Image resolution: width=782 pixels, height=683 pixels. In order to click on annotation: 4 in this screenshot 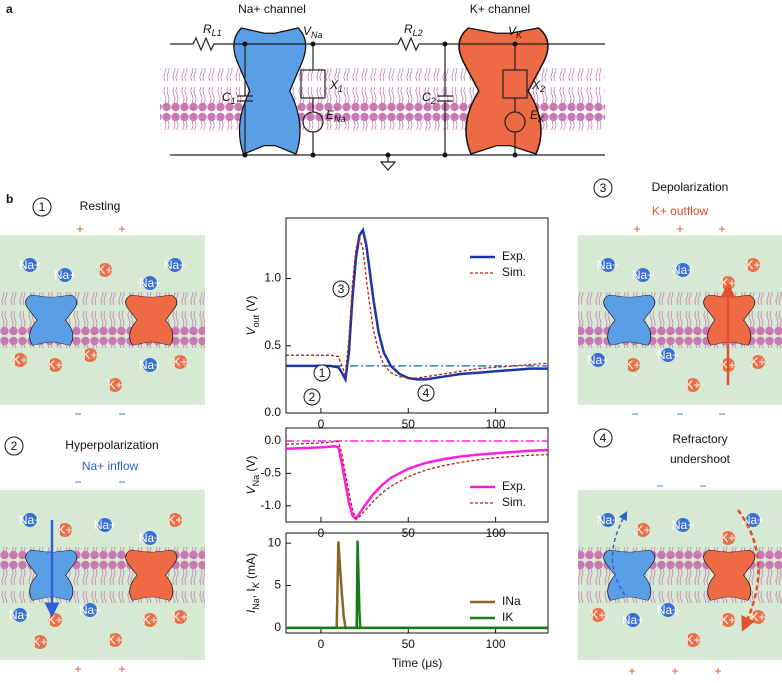, I will do `click(426, 393)`.